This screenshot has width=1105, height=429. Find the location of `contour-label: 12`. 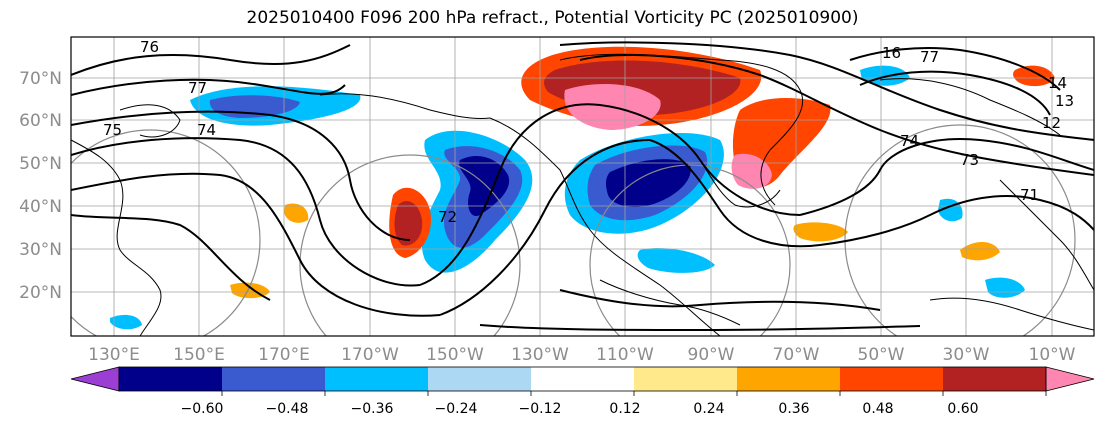

contour-label: 12 is located at coordinates (1051, 123).